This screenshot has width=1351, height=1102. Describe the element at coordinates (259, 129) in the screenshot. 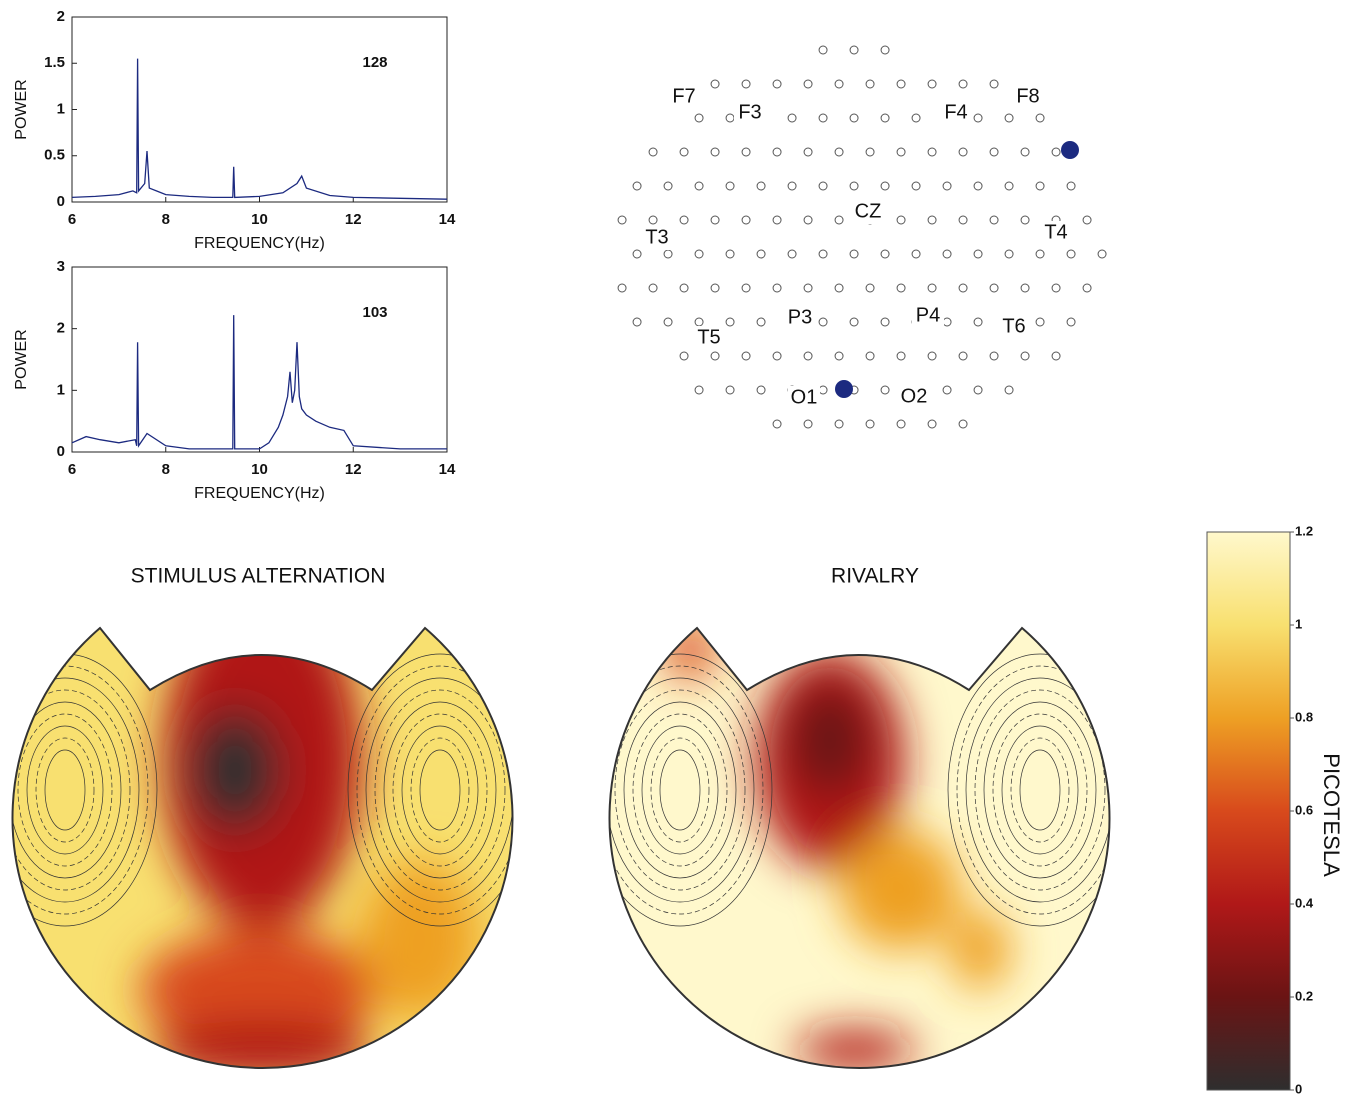

I see `spectrum-line` at that location.